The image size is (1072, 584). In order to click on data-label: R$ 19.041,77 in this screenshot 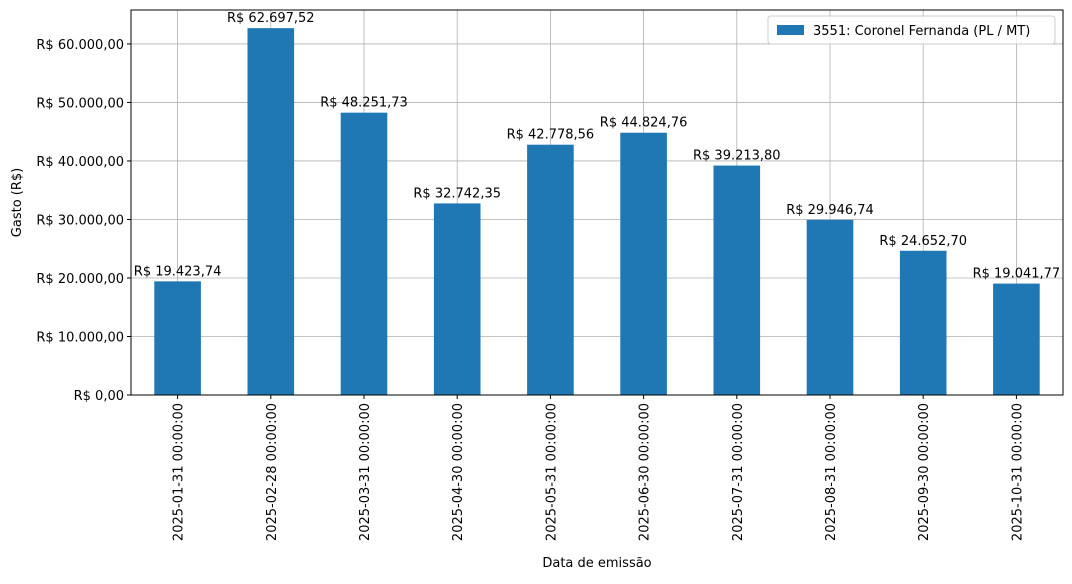, I will do `click(1017, 274)`.